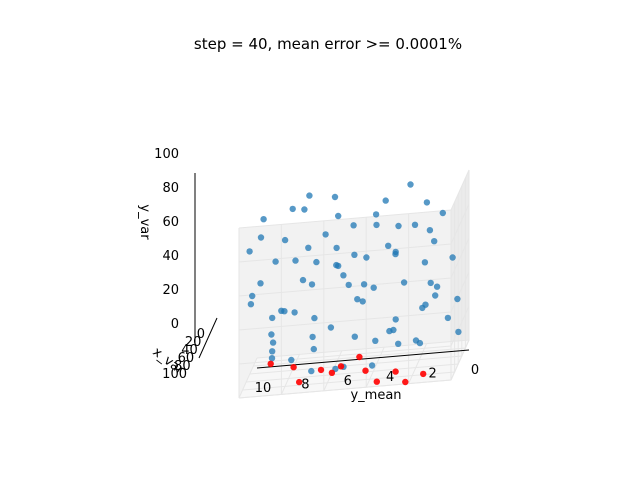 The image size is (640, 480). Describe the element at coordinates (348, 381) in the screenshot. I see `x-tick-label: 6` at that location.